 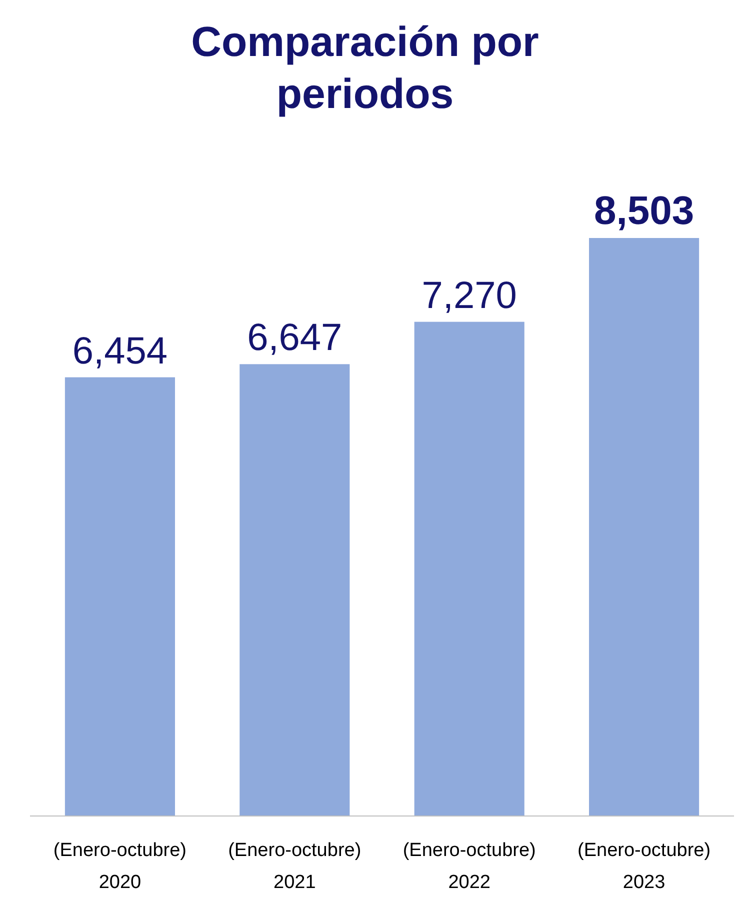 I want to click on x-tick-label: (Enero-octubre) 2022, so click(x=469, y=866).